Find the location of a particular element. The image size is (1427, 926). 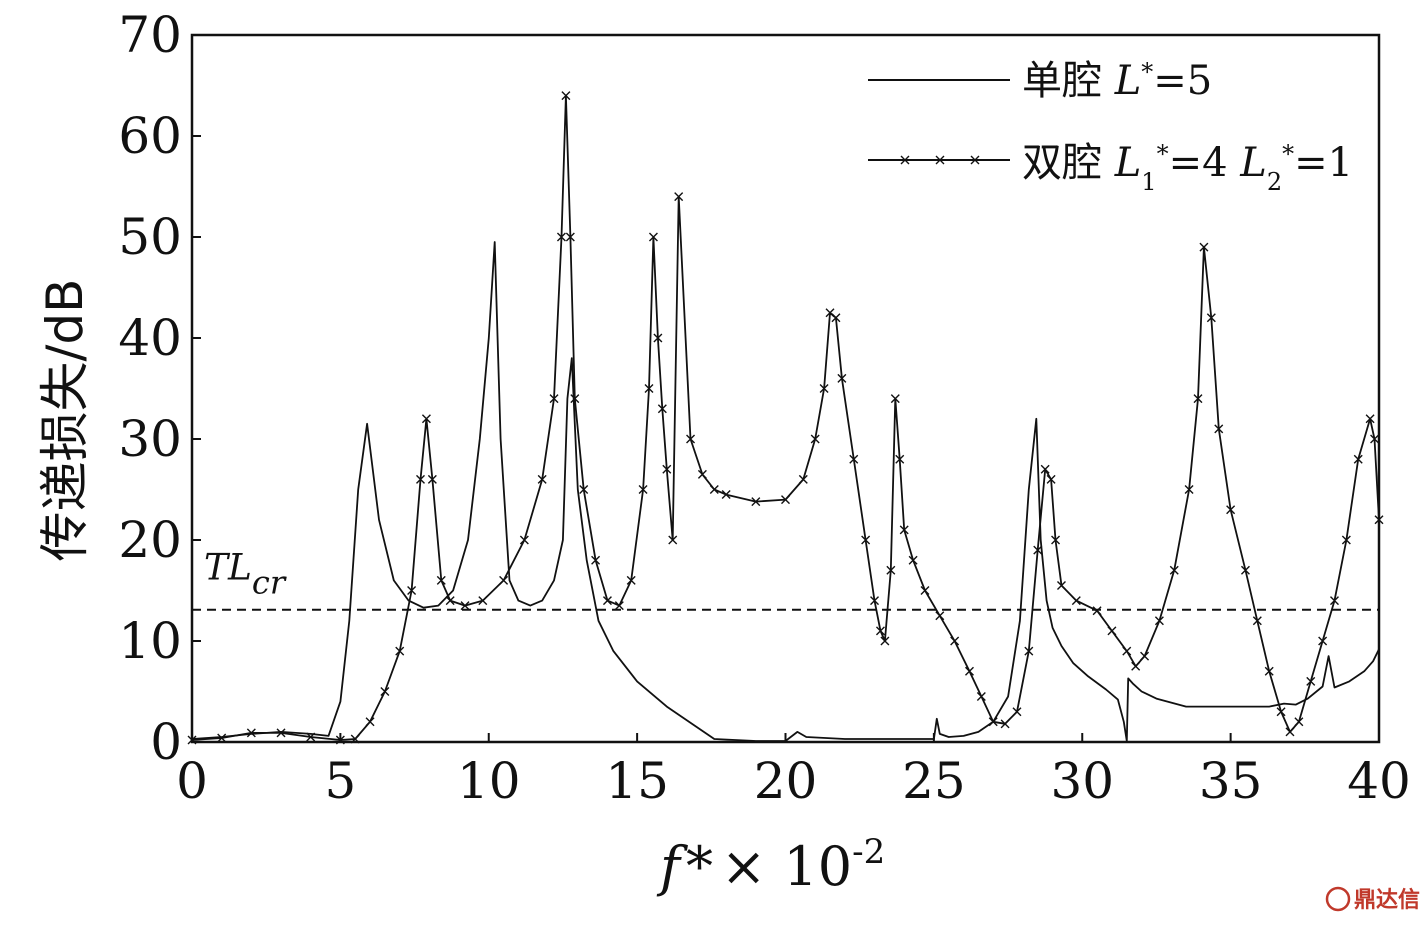

reference-label-main: TL is located at coordinates (228, 568).